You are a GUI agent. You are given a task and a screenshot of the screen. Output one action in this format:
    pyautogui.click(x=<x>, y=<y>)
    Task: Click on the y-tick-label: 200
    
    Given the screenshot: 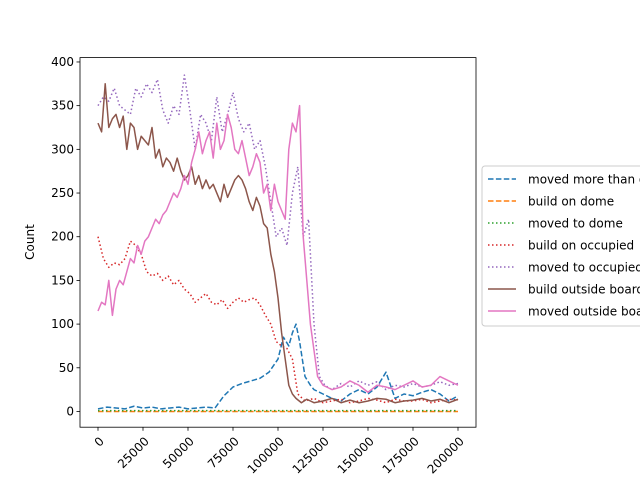 What is the action you would take?
    pyautogui.click(x=62, y=237)
    